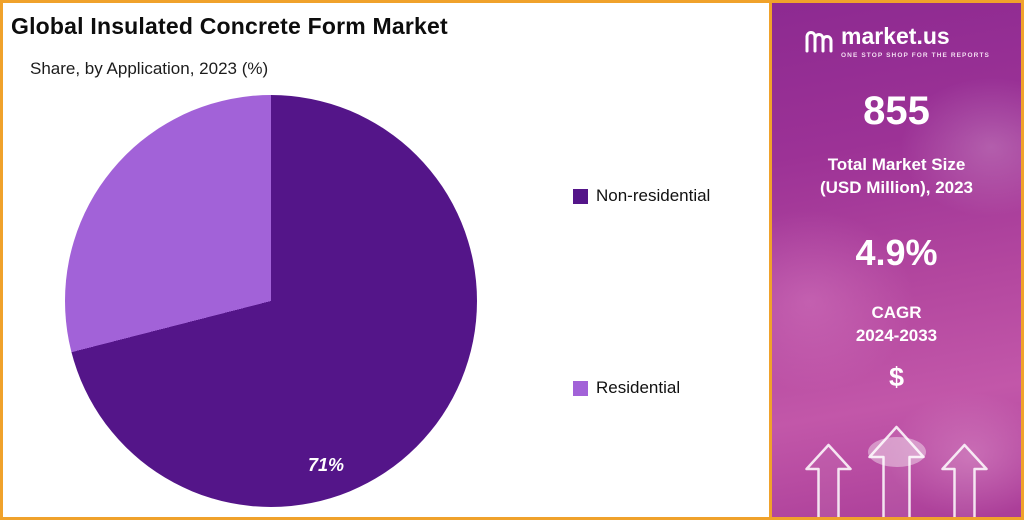 This screenshot has height=520, width=1024. I want to click on legend: Non-residential Residential, so click(641, 292).